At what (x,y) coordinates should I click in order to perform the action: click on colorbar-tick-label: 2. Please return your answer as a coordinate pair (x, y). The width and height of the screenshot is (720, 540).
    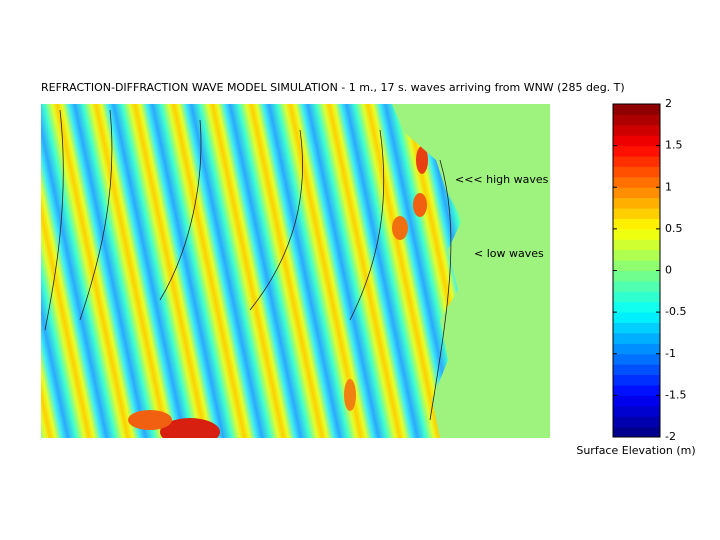
    Looking at the image, I should click on (668, 103).